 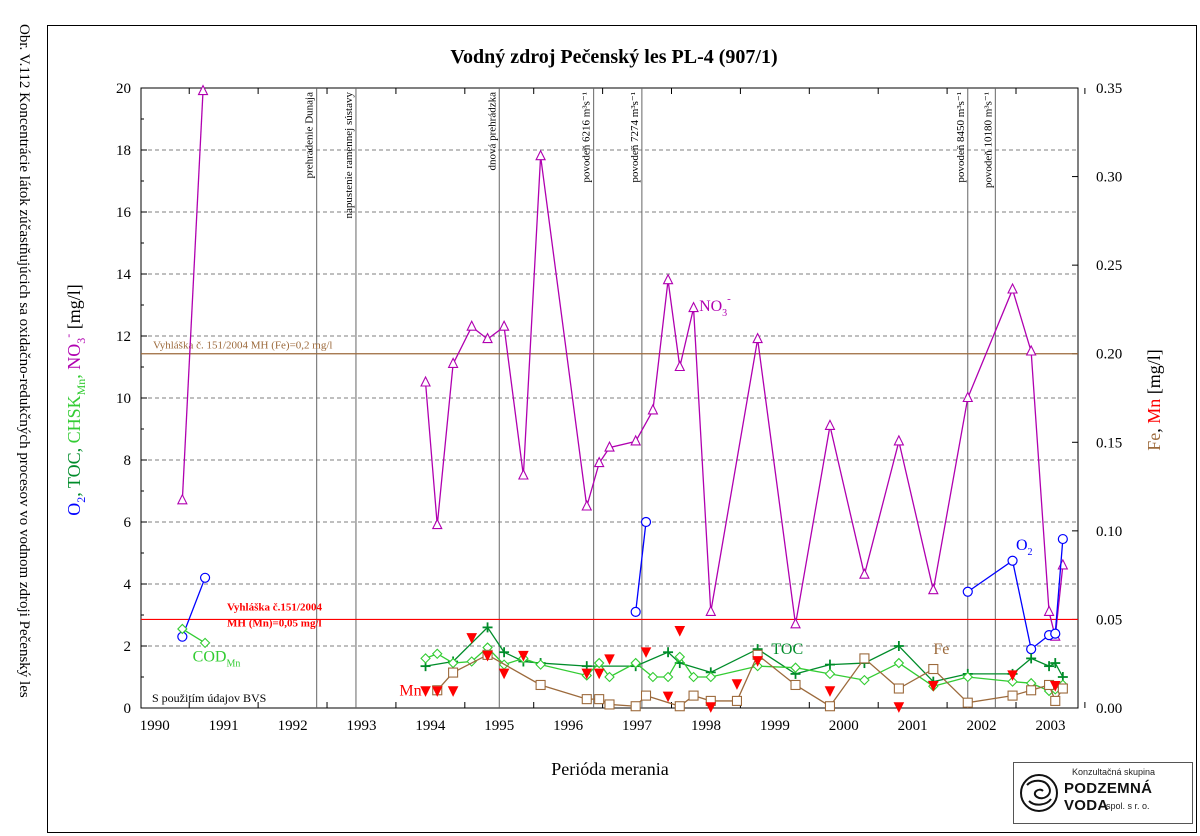 I want to click on limit-label: Vyhláška č. 151/2004 MH (Fe)=0,2 mg/l, so click(x=242, y=346).